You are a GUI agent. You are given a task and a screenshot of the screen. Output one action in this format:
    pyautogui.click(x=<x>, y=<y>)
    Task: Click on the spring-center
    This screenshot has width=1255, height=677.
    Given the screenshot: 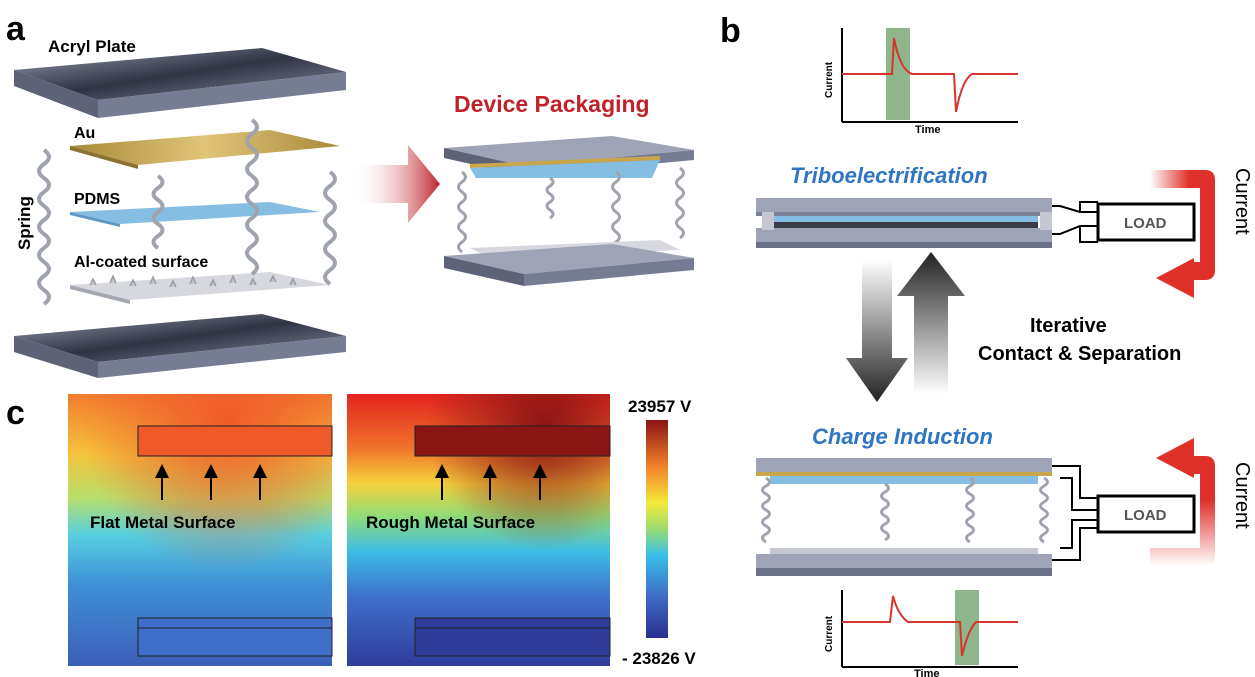 What is the action you would take?
    pyautogui.click(x=252, y=197)
    